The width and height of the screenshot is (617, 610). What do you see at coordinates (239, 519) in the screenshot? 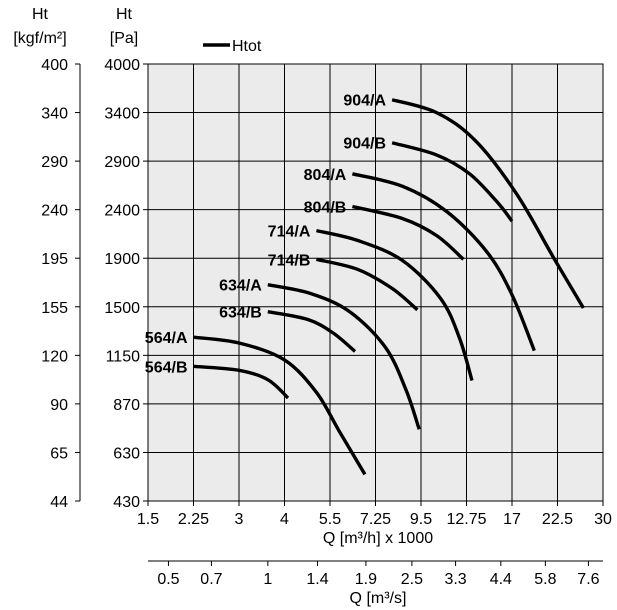
I see `x-tick-label: 3` at bounding box center [239, 519].